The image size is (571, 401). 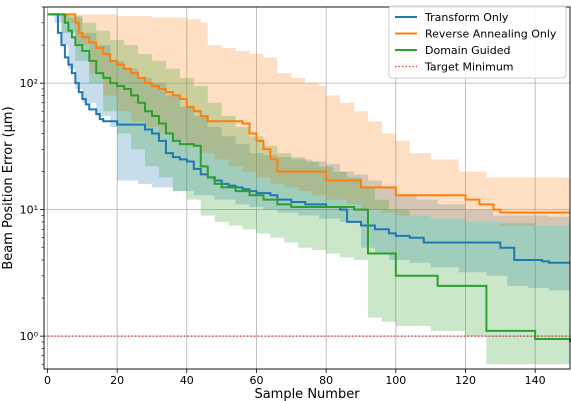 What do you see at coordinates (117, 380) in the screenshot?
I see `x-tick-label: 20` at bounding box center [117, 380].